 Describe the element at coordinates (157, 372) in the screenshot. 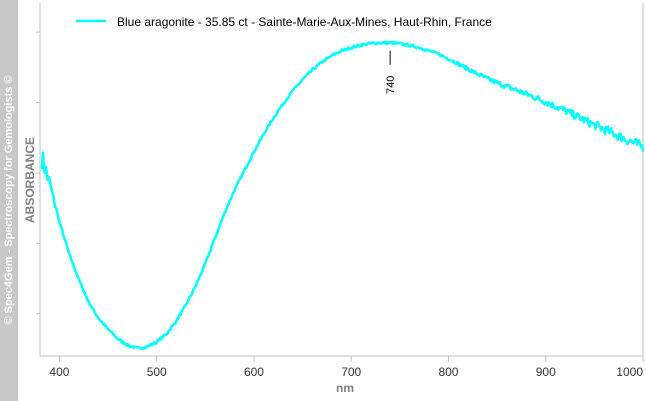

I see `x-tick-label: 500` at that location.